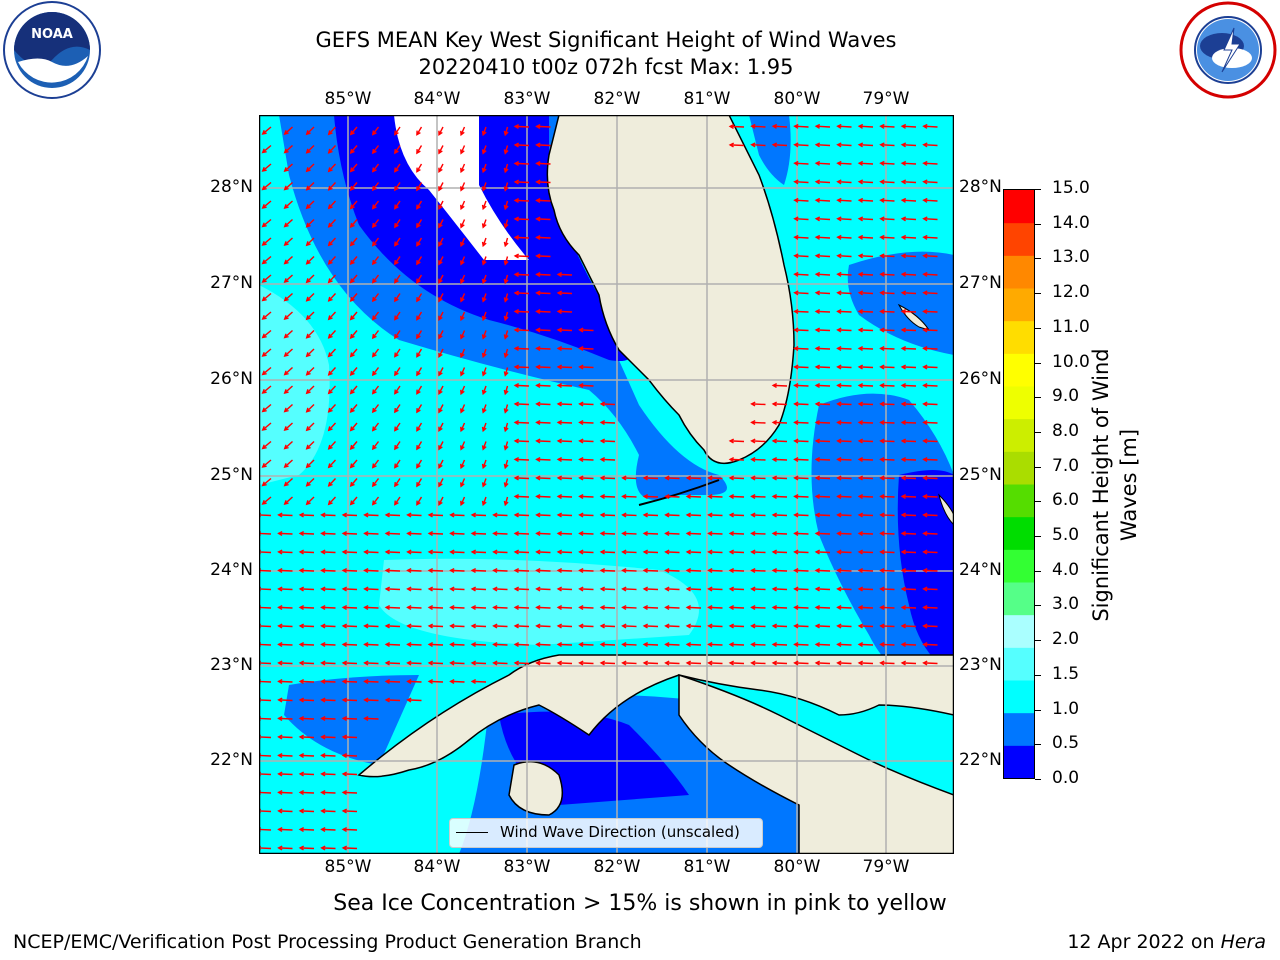  Describe the element at coordinates (1038, 363) in the screenshot. I see `colorbar-tick-mark` at that location.